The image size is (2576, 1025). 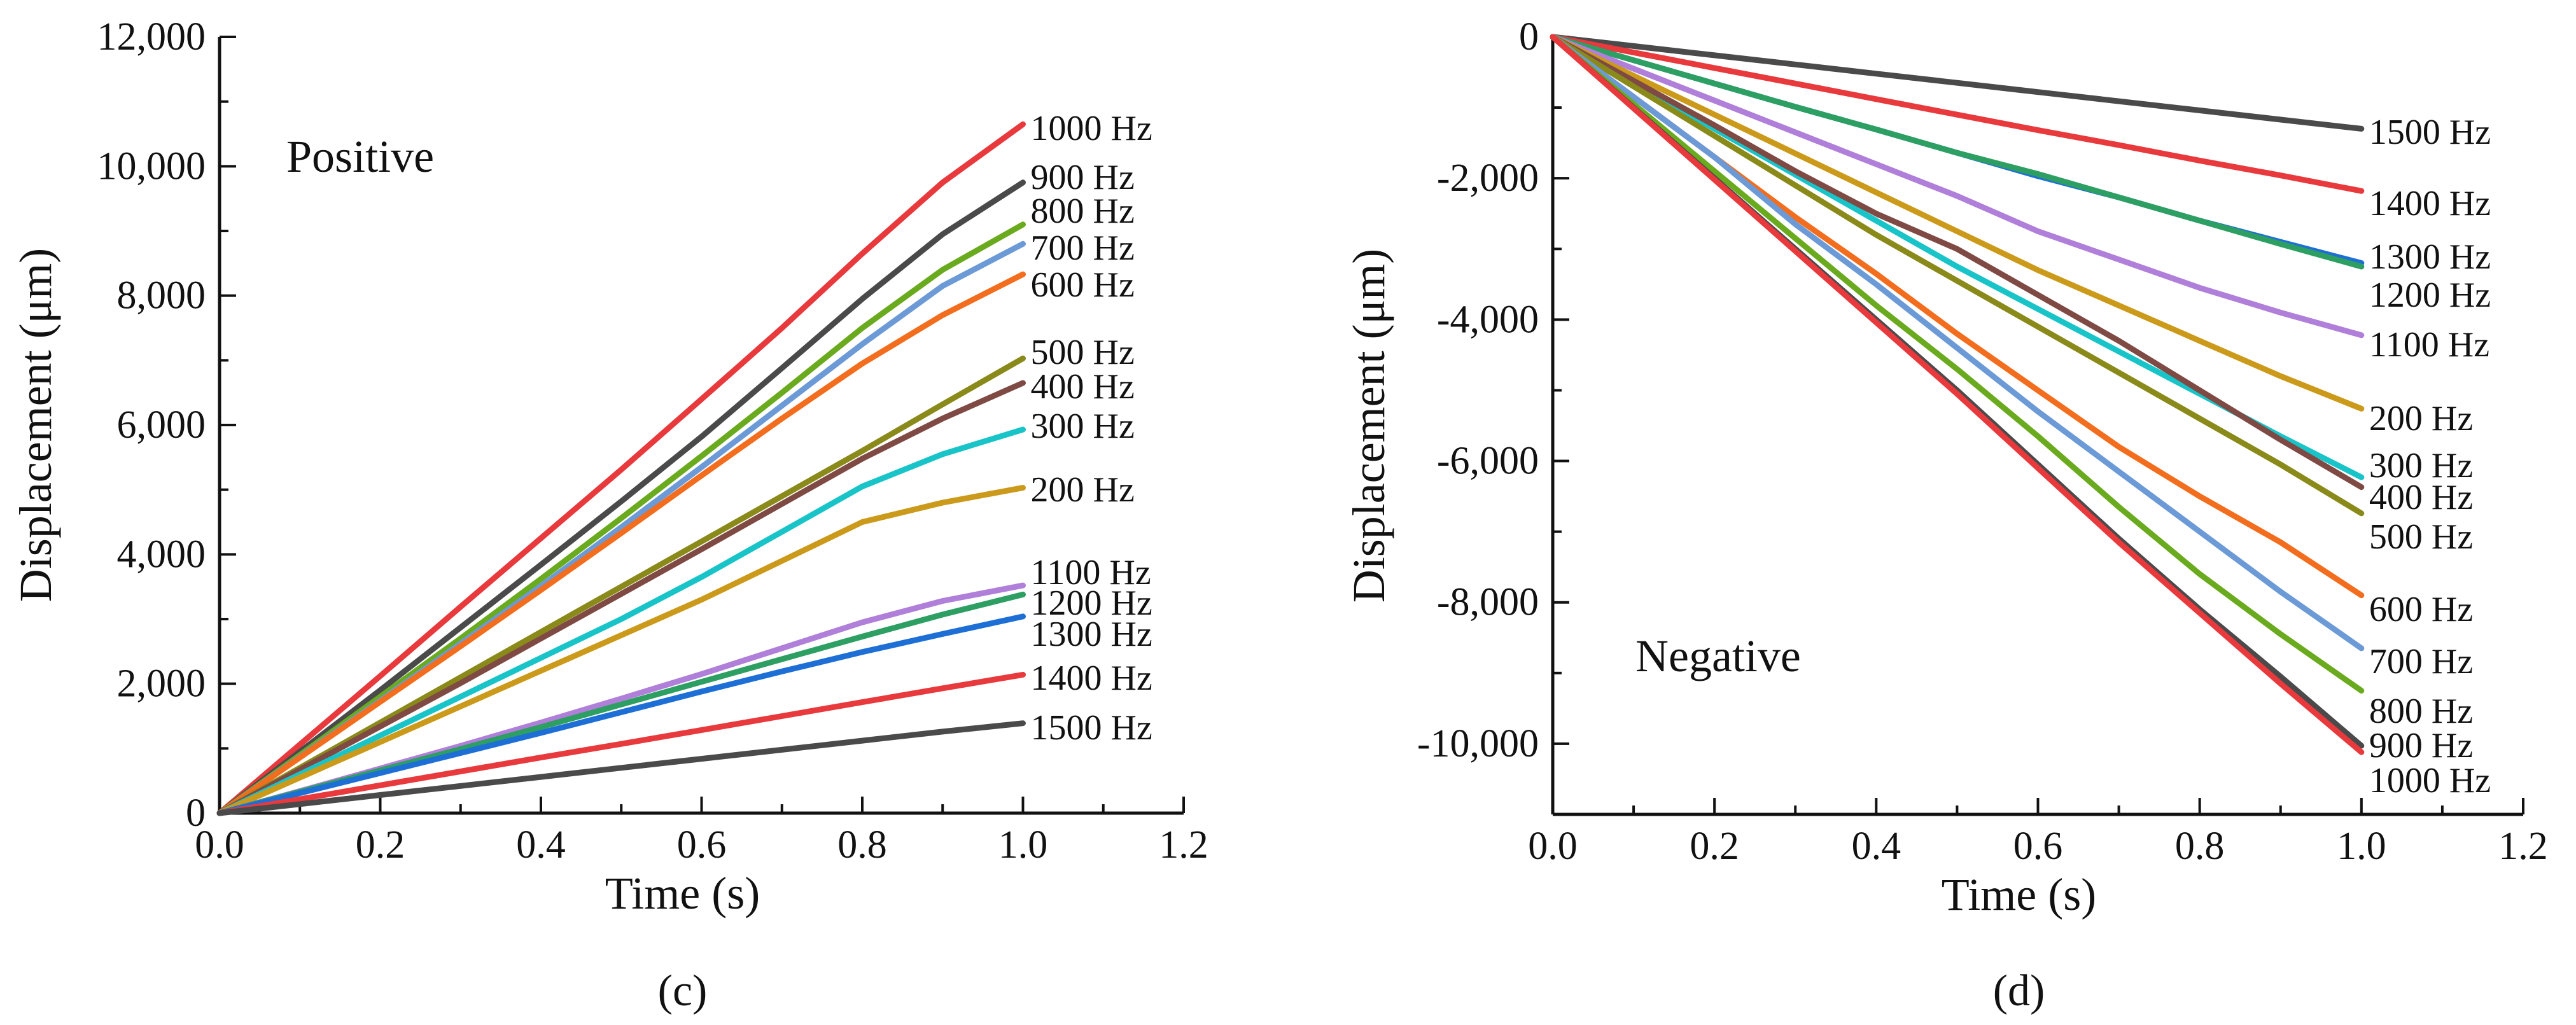 What do you see at coordinates (1478, 743) in the screenshot?
I see `y-tick-label: -10,000` at bounding box center [1478, 743].